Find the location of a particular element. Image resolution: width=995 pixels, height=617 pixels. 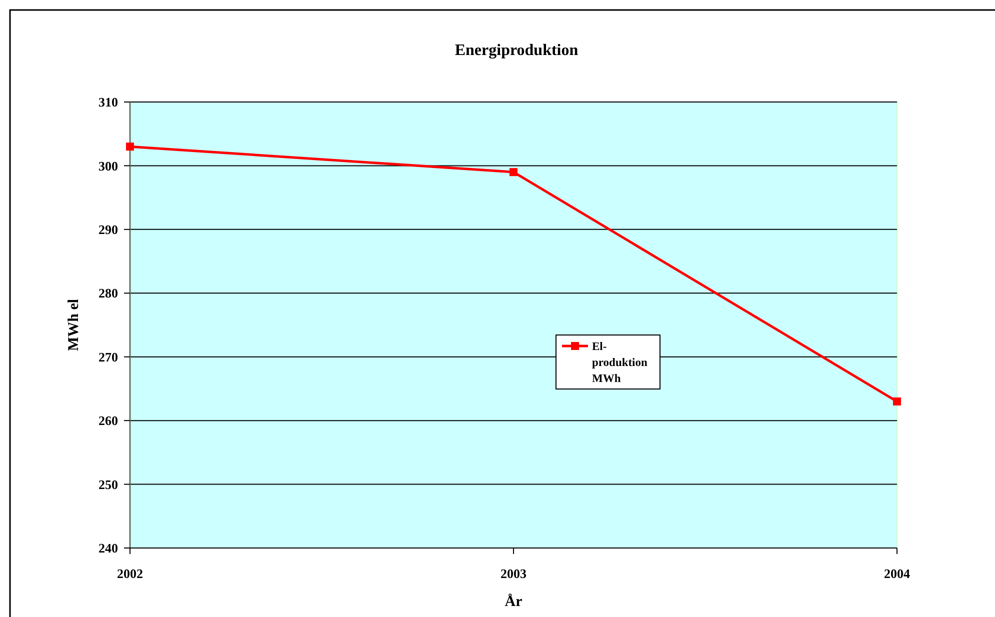

x-tick-label: 2004 is located at coordinates (897, 573).